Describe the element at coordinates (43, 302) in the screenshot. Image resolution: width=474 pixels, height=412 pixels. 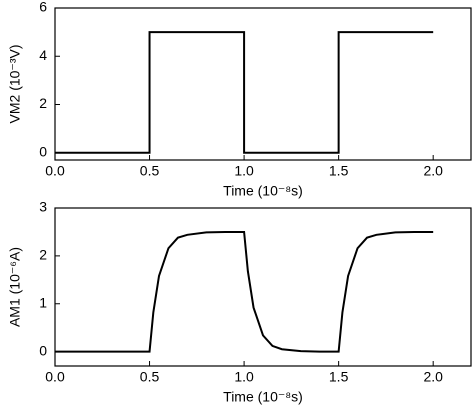
I see `y-tick-label: 1` at that location.